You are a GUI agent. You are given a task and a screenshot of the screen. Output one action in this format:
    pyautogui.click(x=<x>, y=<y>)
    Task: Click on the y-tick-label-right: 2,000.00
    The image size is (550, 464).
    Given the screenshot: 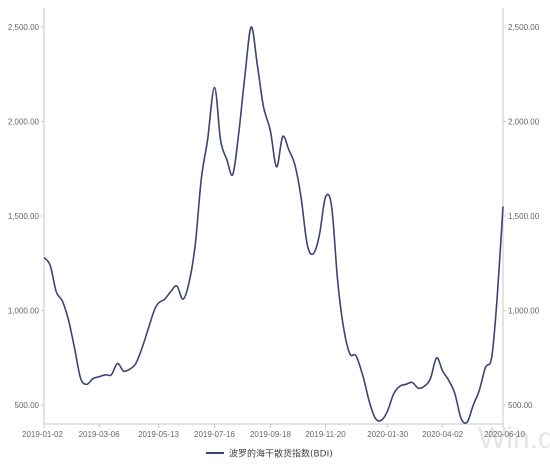 What is the action you would take?
    pyautogui.click(x=524, y=121)
    